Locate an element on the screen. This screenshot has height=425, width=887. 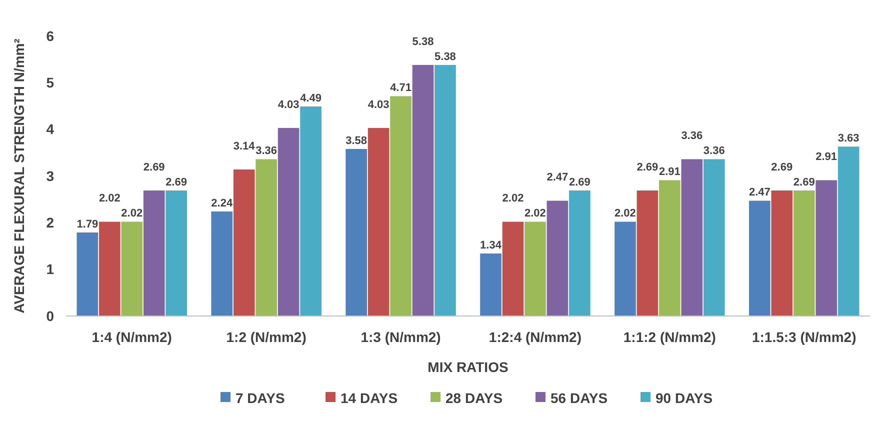
data-label: 4.49 is located at coordinates (311, 98).